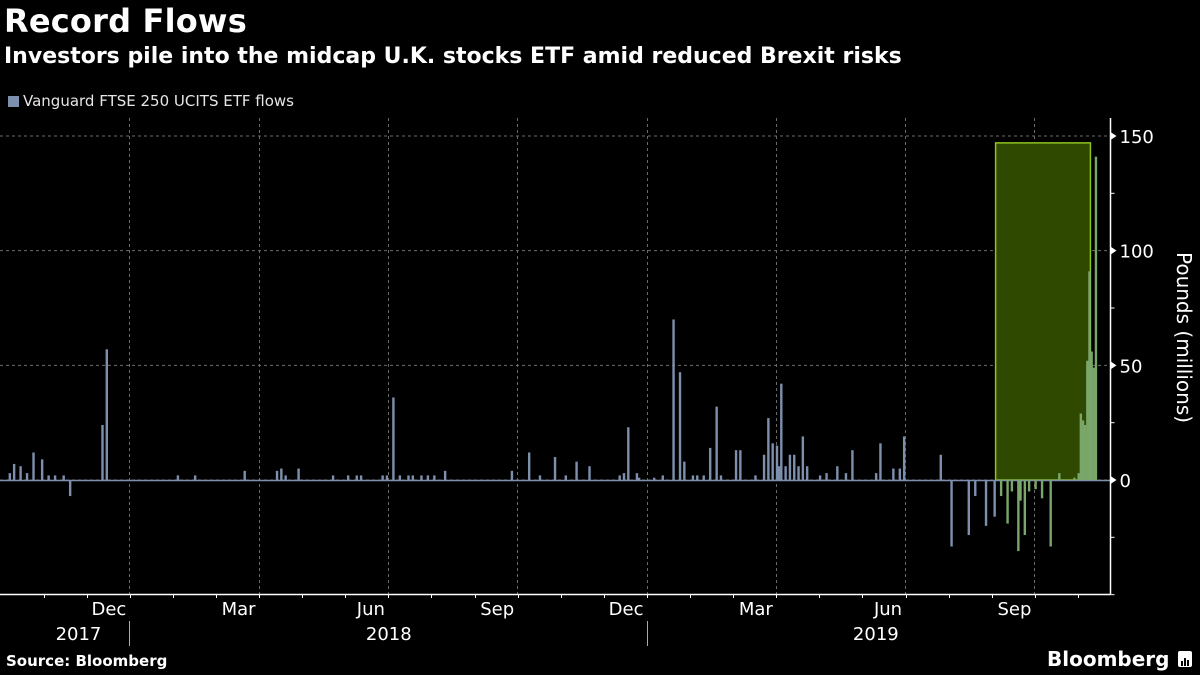 The height and width of the screenshot is (675, 1200). I want to click on x-tick-label: Sep, so click(497, 609).